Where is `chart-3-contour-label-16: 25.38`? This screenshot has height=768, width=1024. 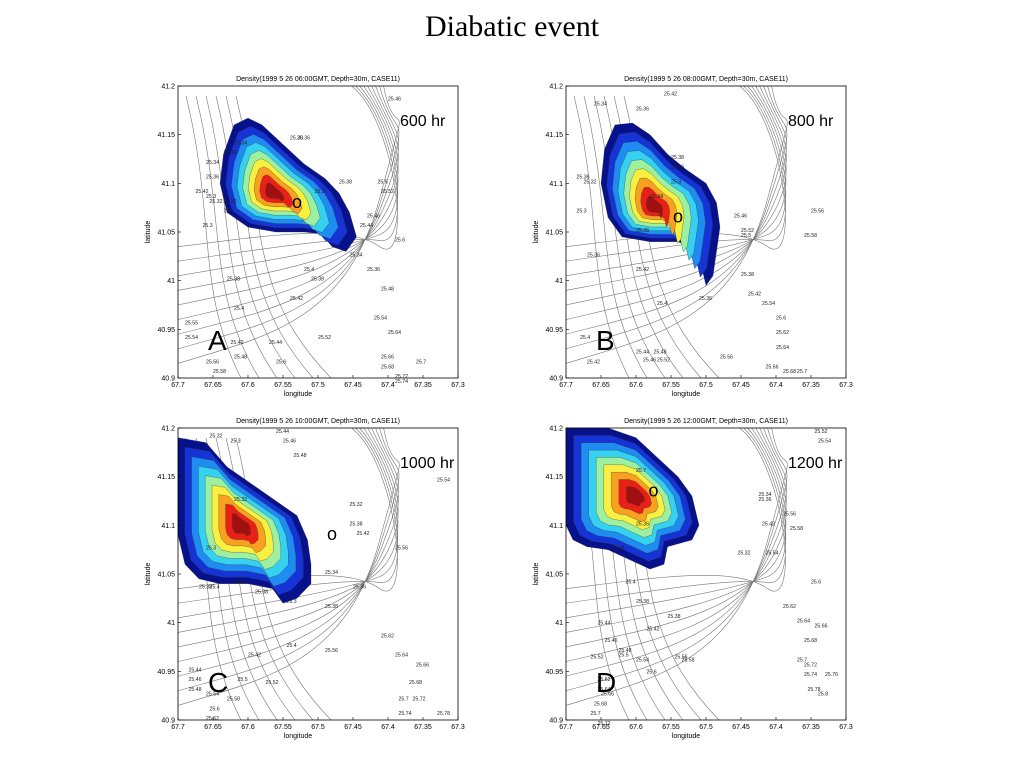
chart-3-contour-label-16: 25.38 is located at coordinates (674, 617).